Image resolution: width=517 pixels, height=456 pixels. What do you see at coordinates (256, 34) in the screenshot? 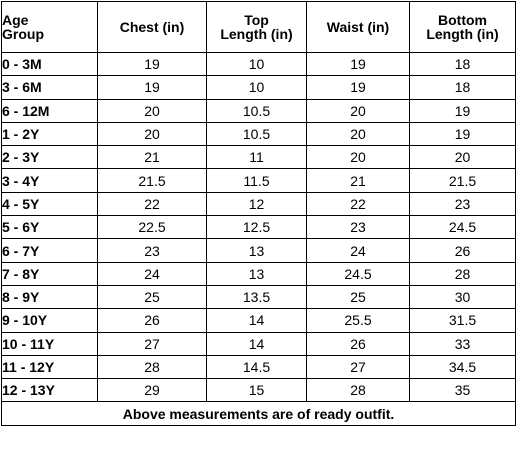
I see `header-top-line2: Length (in)` at bounding box center [256, 34].